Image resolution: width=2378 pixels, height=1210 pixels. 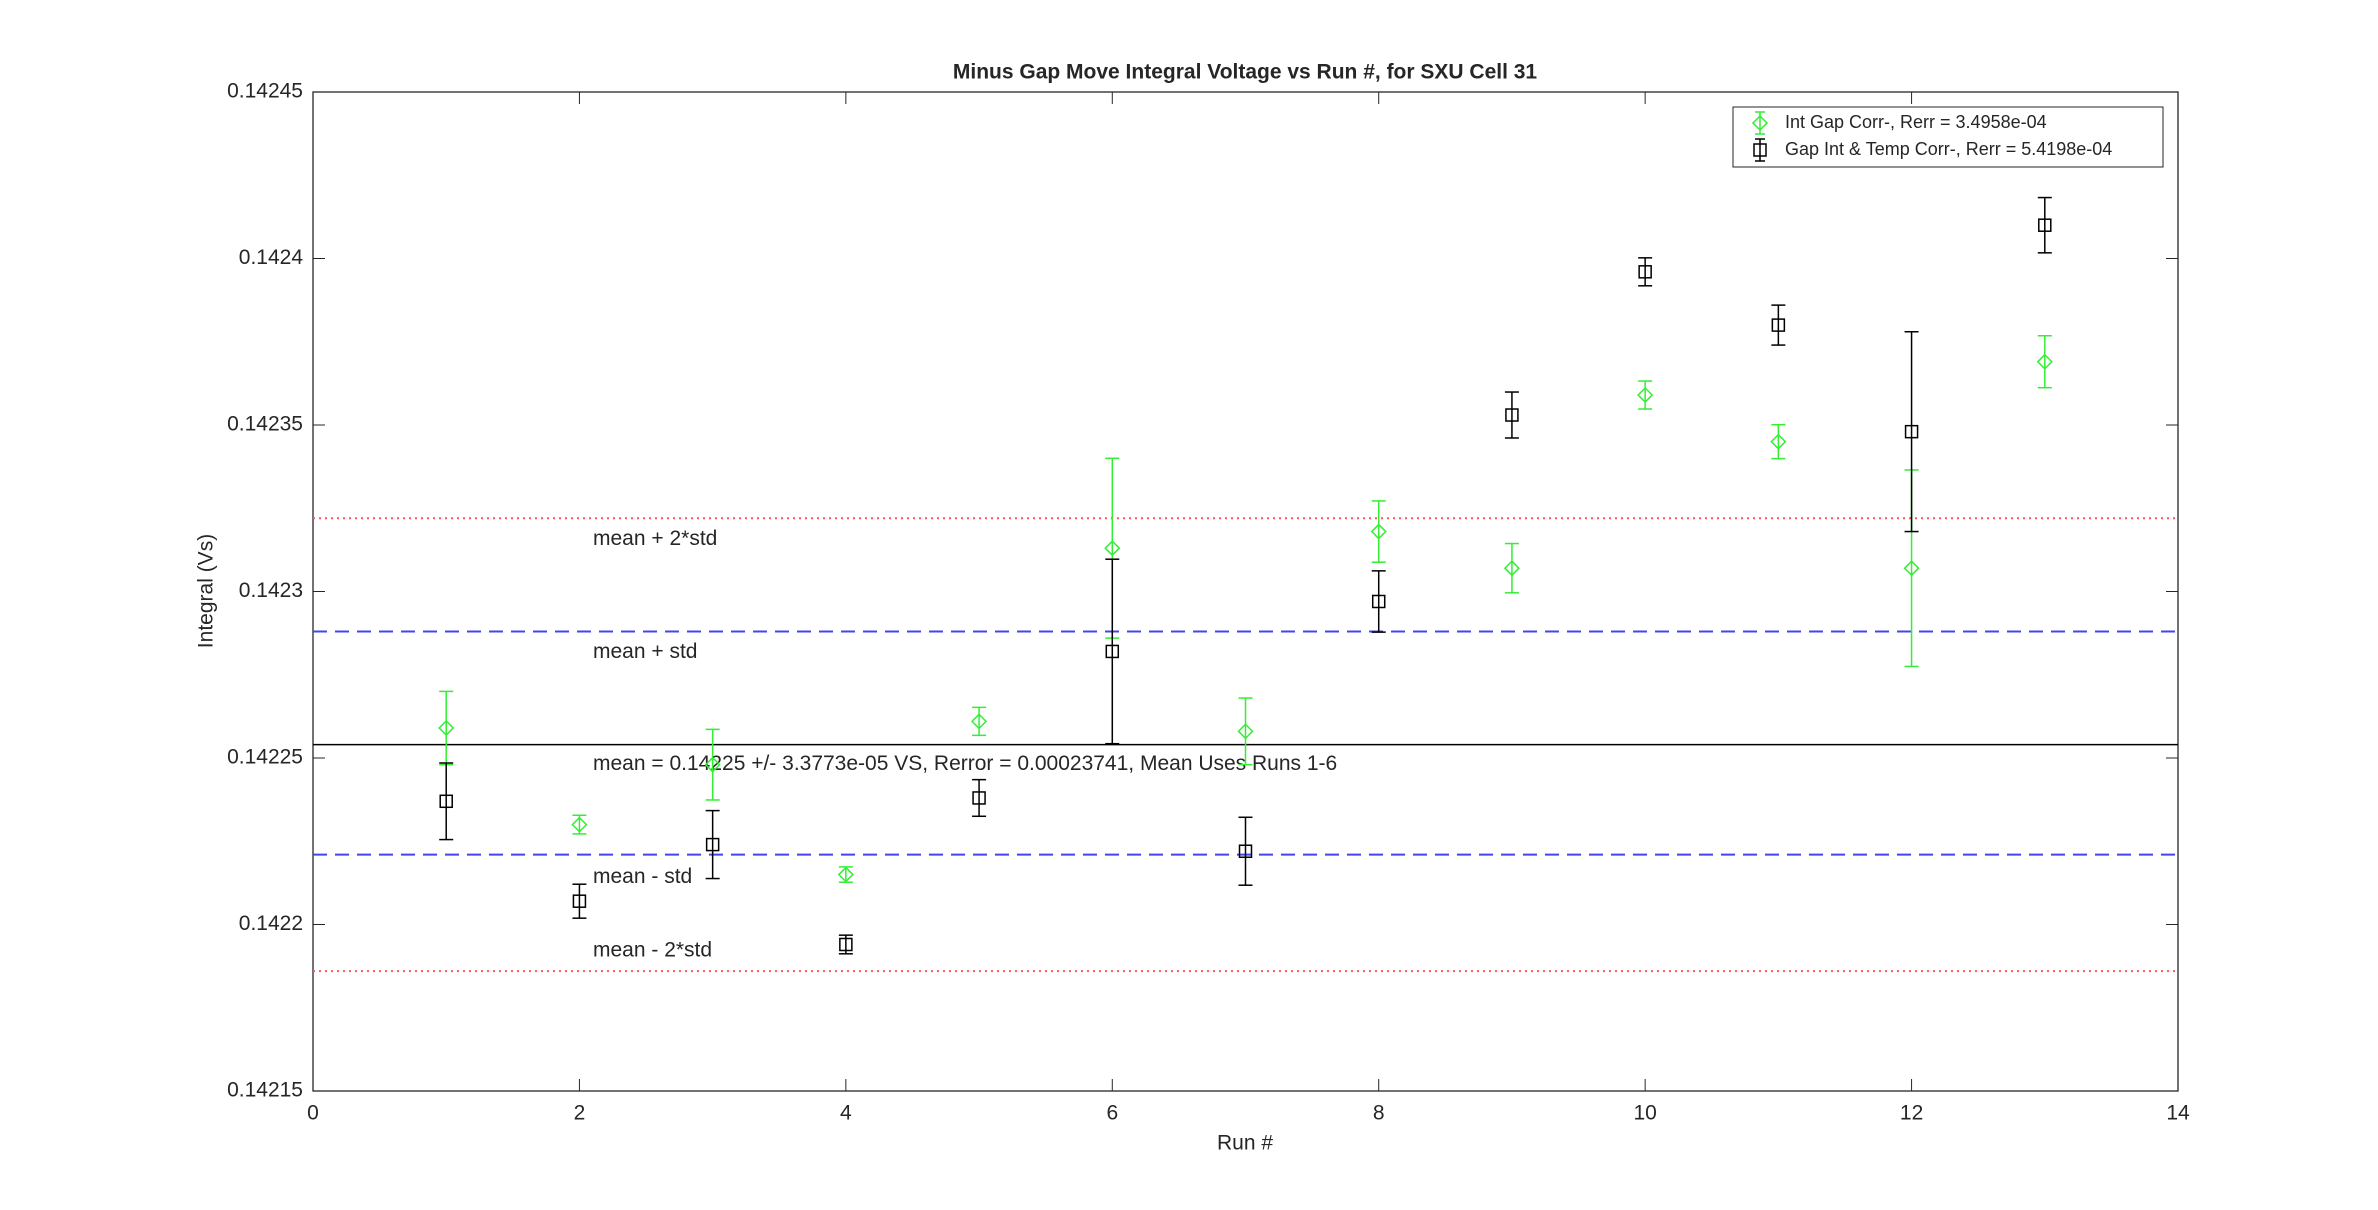 What do you see at coordinates (1245, 1143) in the screenshot?
I see `x-axis-label: Run #` at bounding box center [1245, 1143].